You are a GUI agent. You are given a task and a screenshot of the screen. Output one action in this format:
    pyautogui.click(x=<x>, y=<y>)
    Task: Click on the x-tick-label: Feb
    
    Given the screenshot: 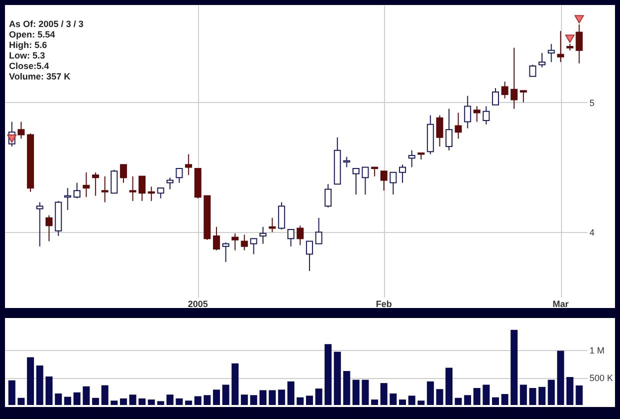 What is the action you would take?
    pyautogui.click(x=384, y=304)
    